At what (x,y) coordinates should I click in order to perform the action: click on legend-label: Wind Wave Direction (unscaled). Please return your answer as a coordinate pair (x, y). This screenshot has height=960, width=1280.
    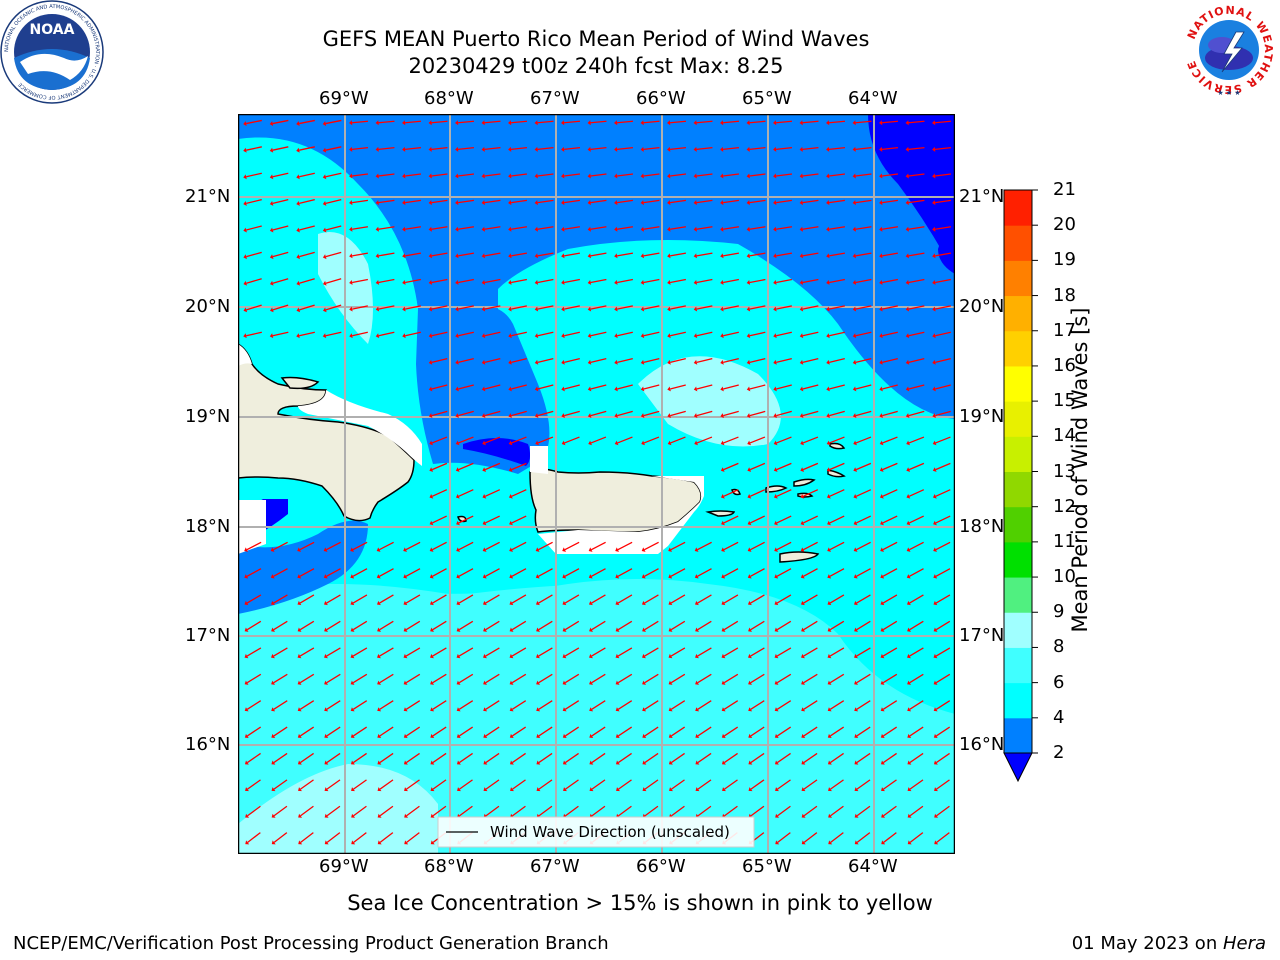
    Looking at the image, I should click on (610, 832).